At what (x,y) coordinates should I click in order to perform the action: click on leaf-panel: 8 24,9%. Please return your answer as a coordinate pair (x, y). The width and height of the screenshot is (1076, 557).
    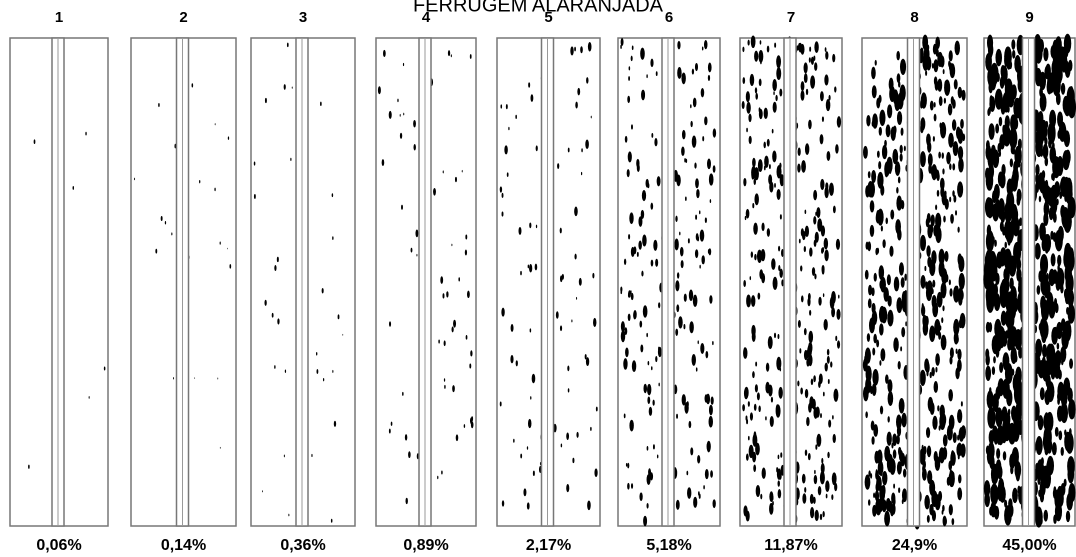
    Looking at the image, I should click on (914, 281).